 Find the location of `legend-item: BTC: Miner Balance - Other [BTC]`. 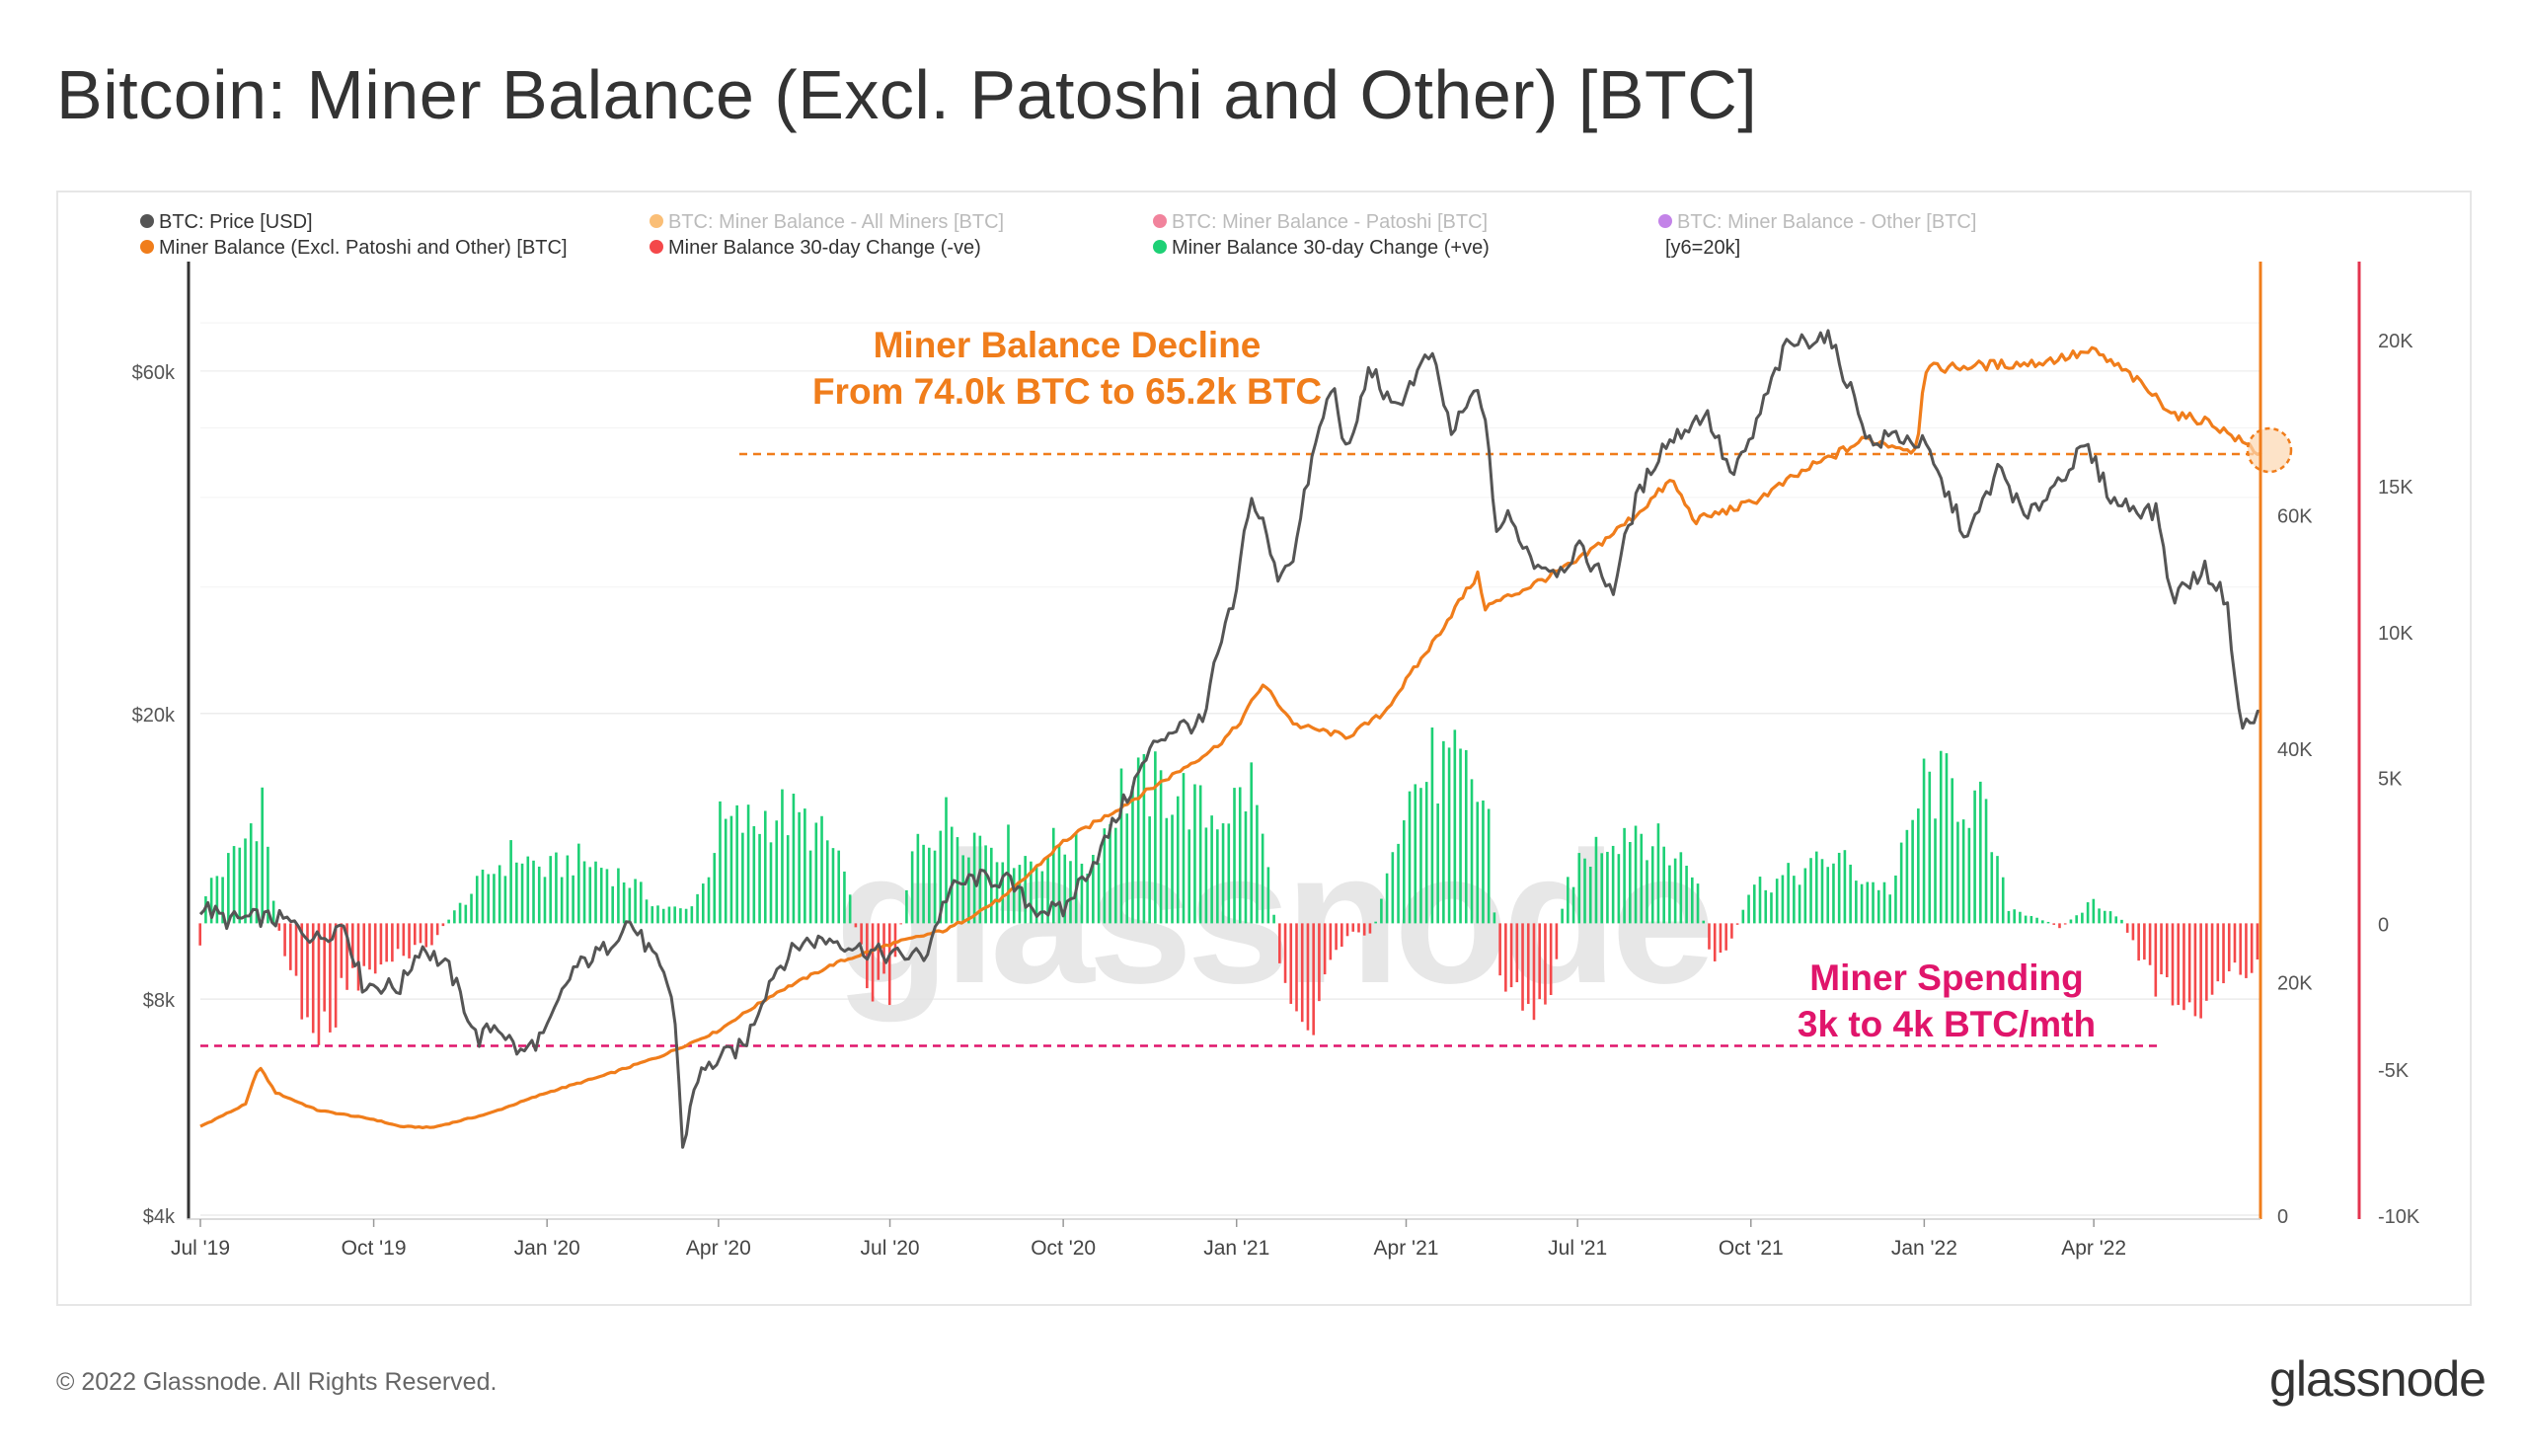

legend-item: BTC: Miner Balance - Other [BTC] is located at coordinates (1817, 222).